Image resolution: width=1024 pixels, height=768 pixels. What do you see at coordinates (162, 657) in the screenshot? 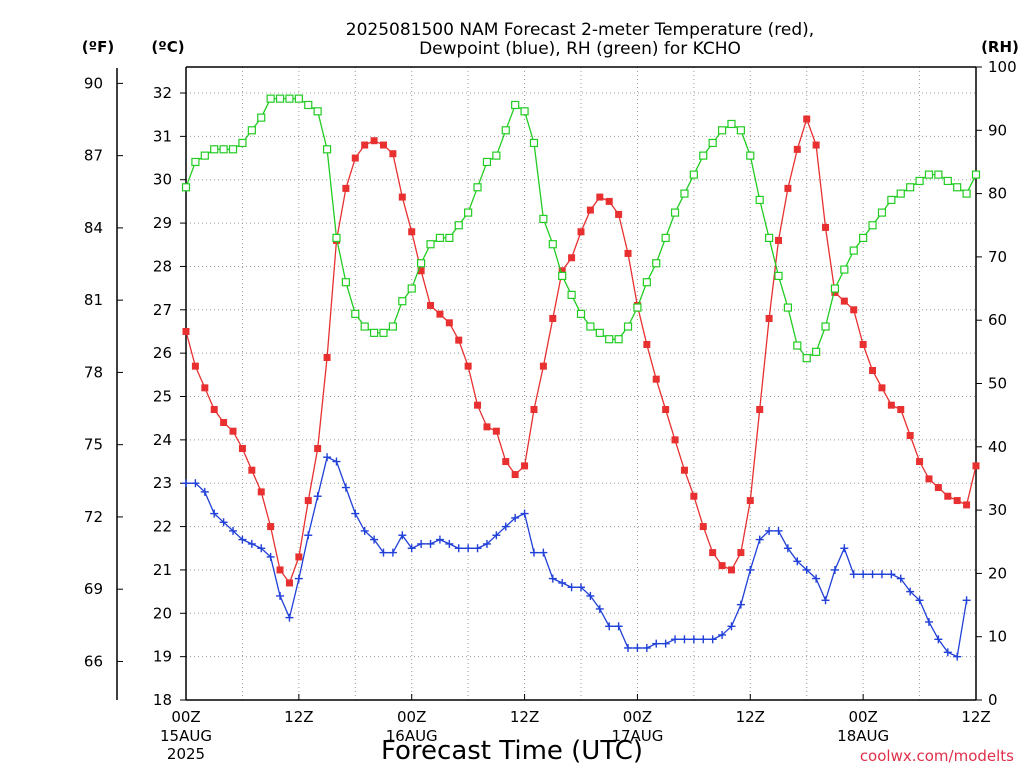
I see `celsius-tick-label: 19` at bounding box center [162, 657].